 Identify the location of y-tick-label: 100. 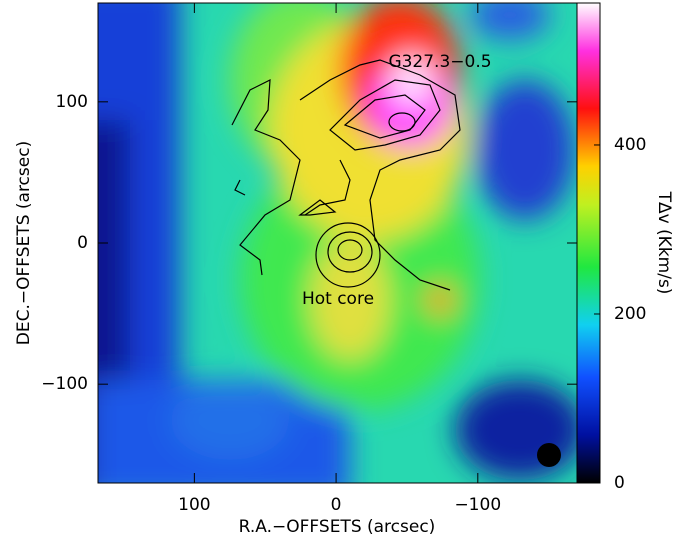
(72, 102).